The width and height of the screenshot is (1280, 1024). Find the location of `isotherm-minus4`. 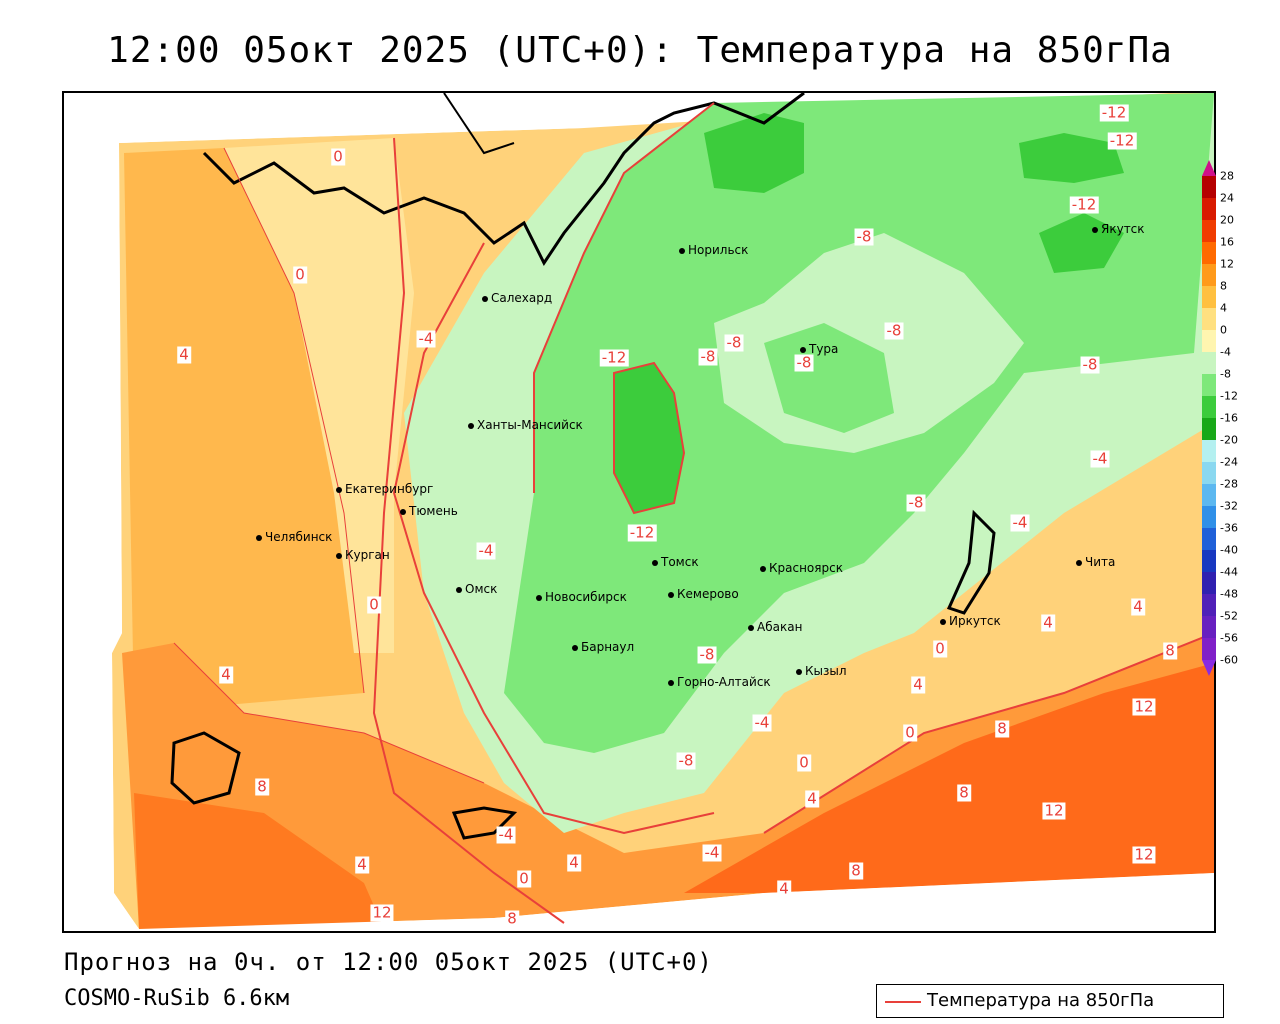

isotherm-minus4 is located at coordinates (553, 538).